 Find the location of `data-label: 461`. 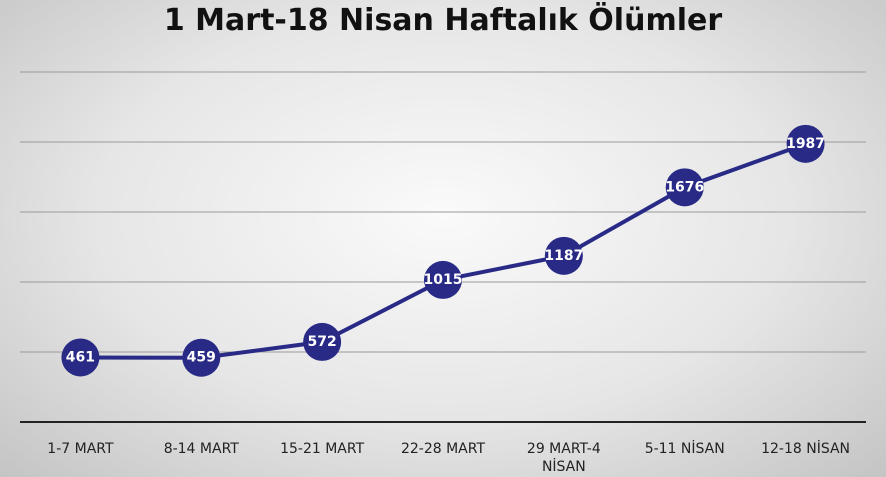

data-label: 461 is located at coordinates (80, 357).